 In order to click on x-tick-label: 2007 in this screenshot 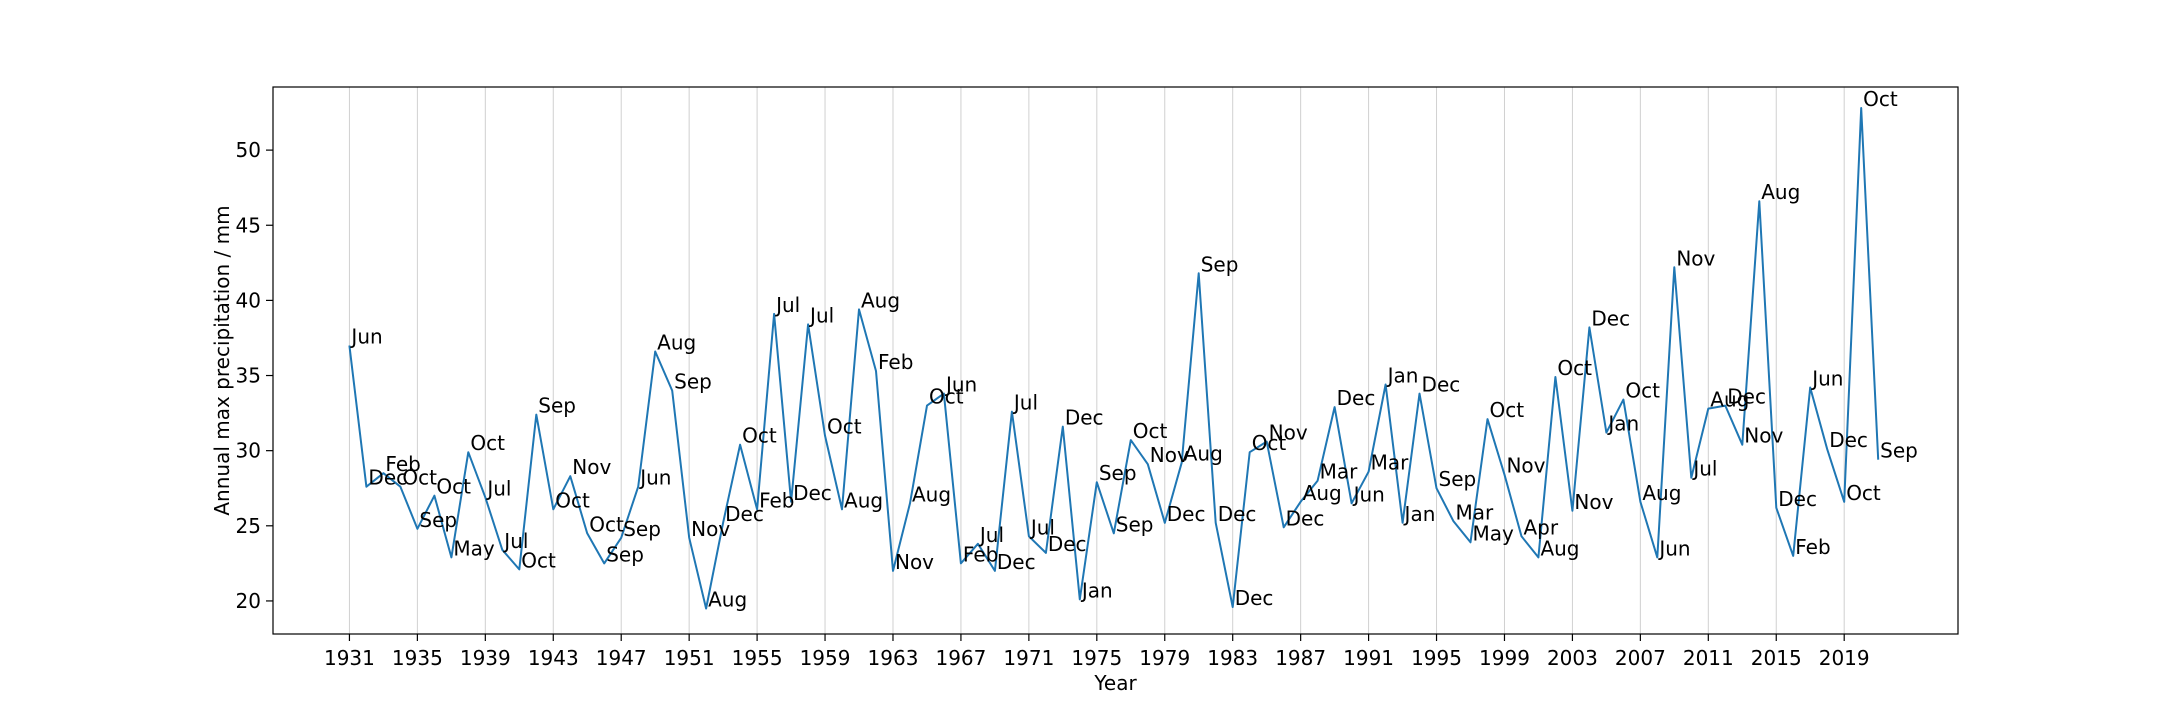, I will do `click(1640, 658)`.